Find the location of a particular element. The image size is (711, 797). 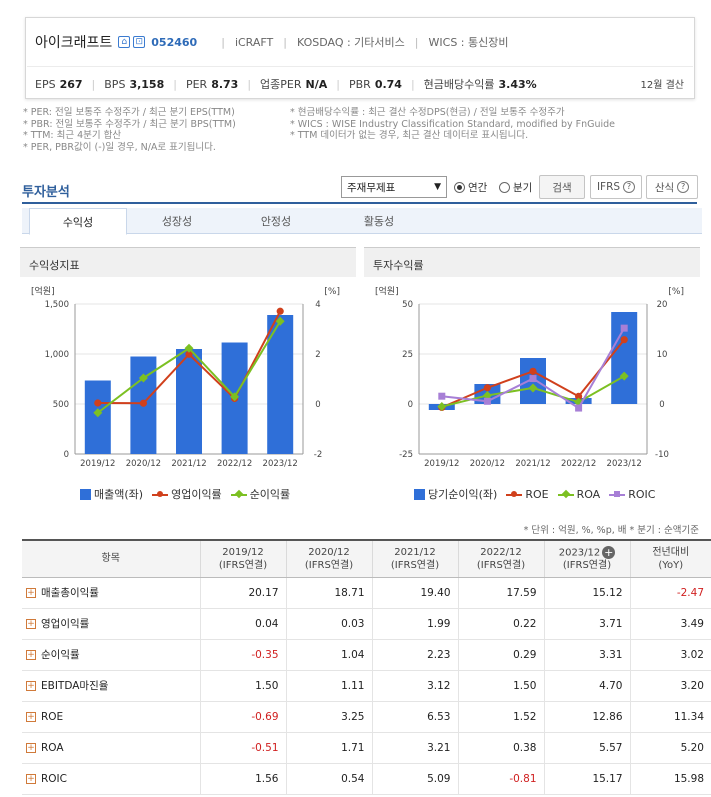

row-label-cell: + 매출총이익률 is located at coordinates (111, 593).